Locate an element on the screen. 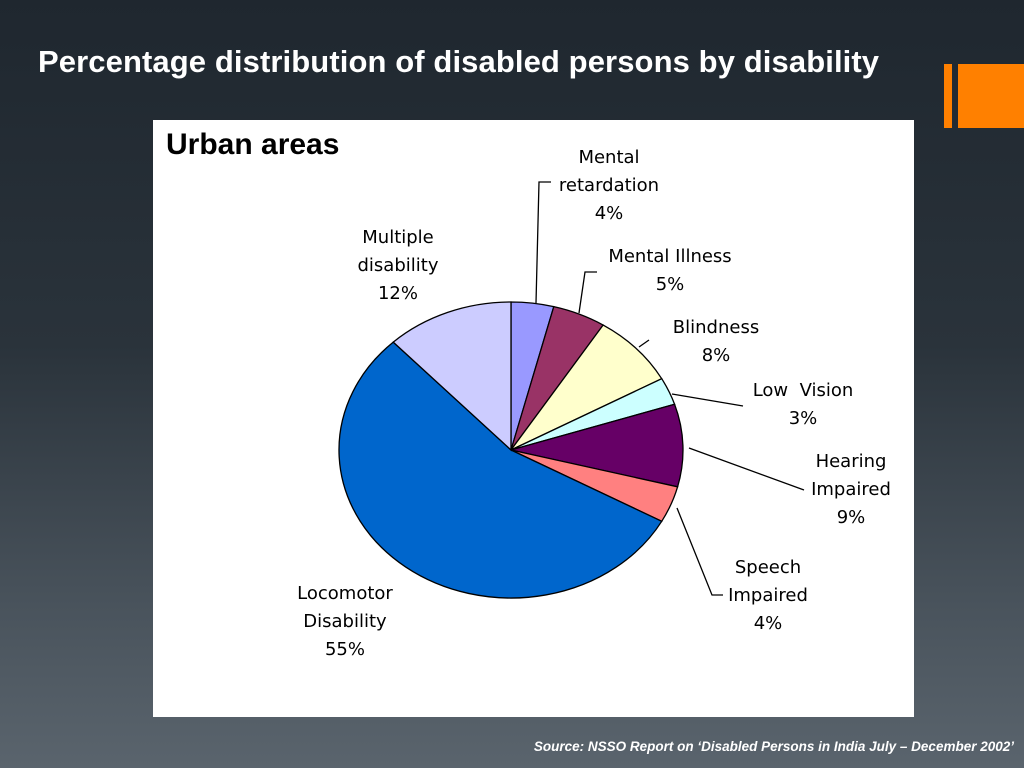  leader-line-mental-illness is located at coordinates (587, 292).